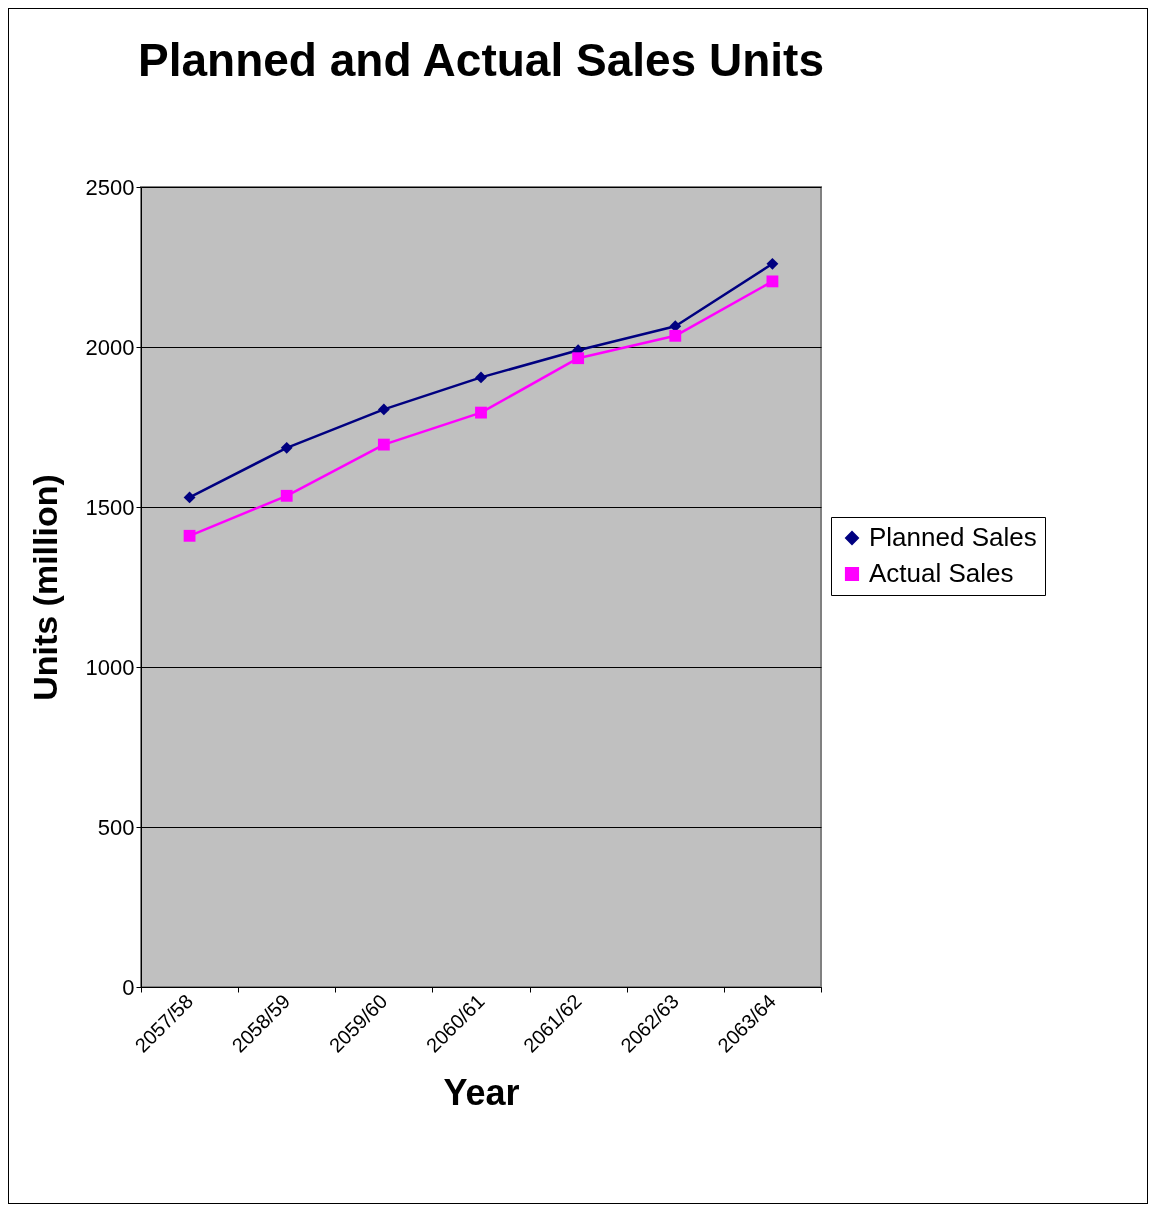 This screenshot has height=1212, width=1152. Describe the element at coordinates (110, 667) in the screenshot. I see `y-tick-label: 1000` at that location.